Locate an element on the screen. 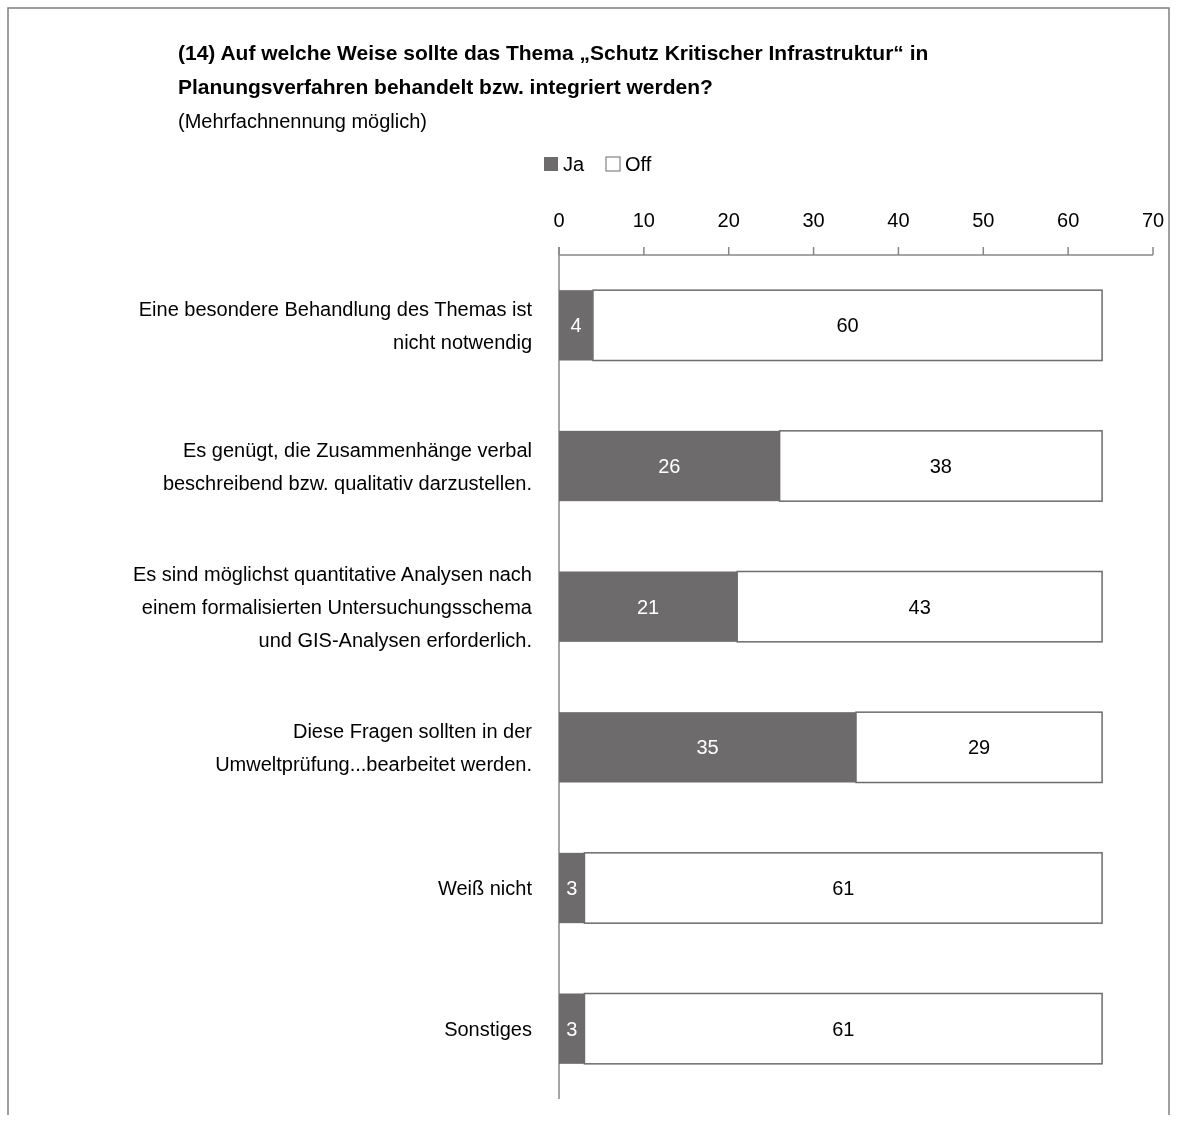  x-tick-label: 50 is located at coordinates (983, 220).